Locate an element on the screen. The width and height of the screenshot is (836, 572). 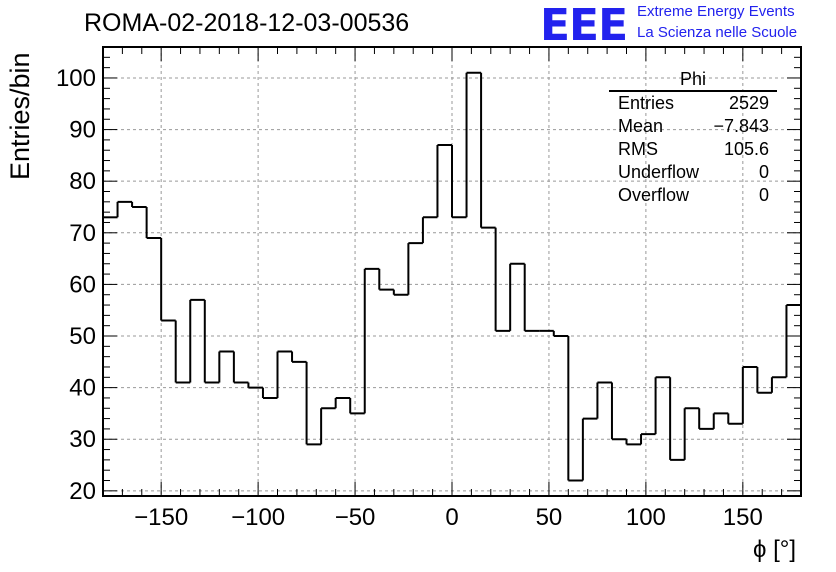
stats-value: −7.843 is located at coordinates (741, 126).